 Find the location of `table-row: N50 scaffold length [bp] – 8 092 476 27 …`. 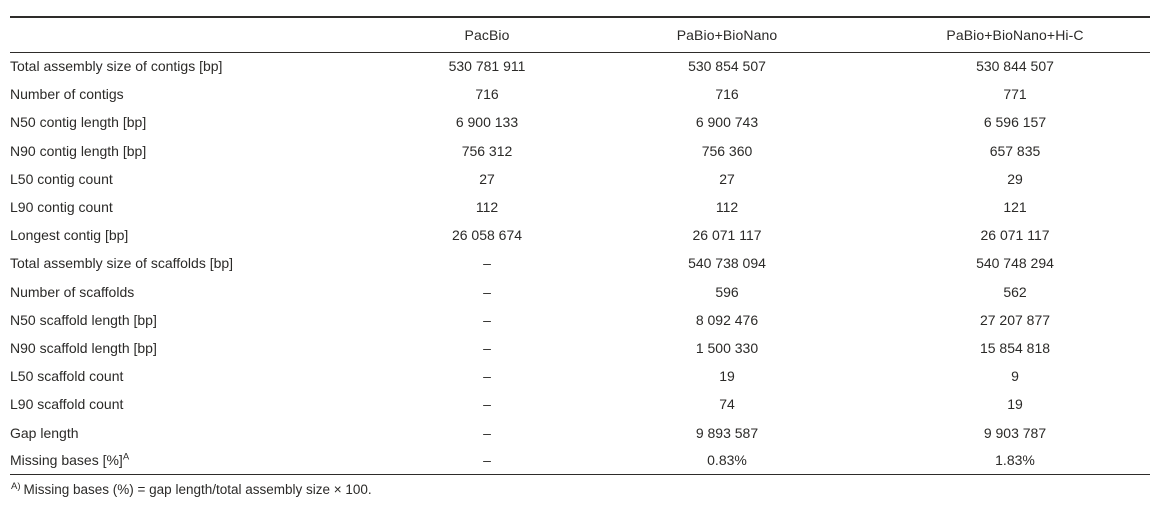

table-row: N50 scaffold length [bp] – 8 092 476 27 … is located at coordinates (580, 320).